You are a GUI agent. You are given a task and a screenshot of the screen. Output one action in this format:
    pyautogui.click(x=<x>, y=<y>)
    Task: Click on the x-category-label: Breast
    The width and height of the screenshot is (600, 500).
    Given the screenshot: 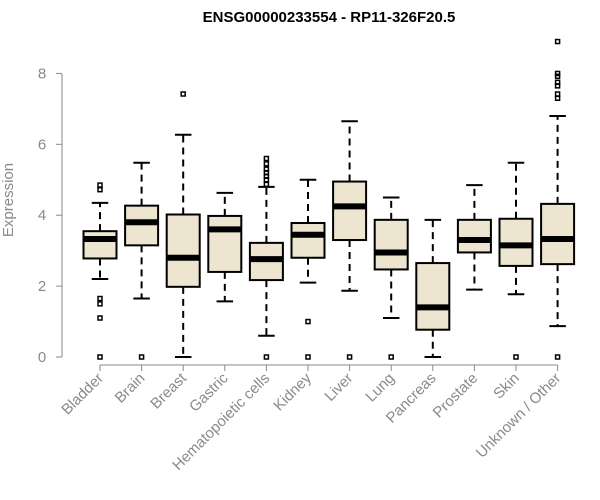 What is the action you would take?
    pyautogui.click(x=168, y=390)
    